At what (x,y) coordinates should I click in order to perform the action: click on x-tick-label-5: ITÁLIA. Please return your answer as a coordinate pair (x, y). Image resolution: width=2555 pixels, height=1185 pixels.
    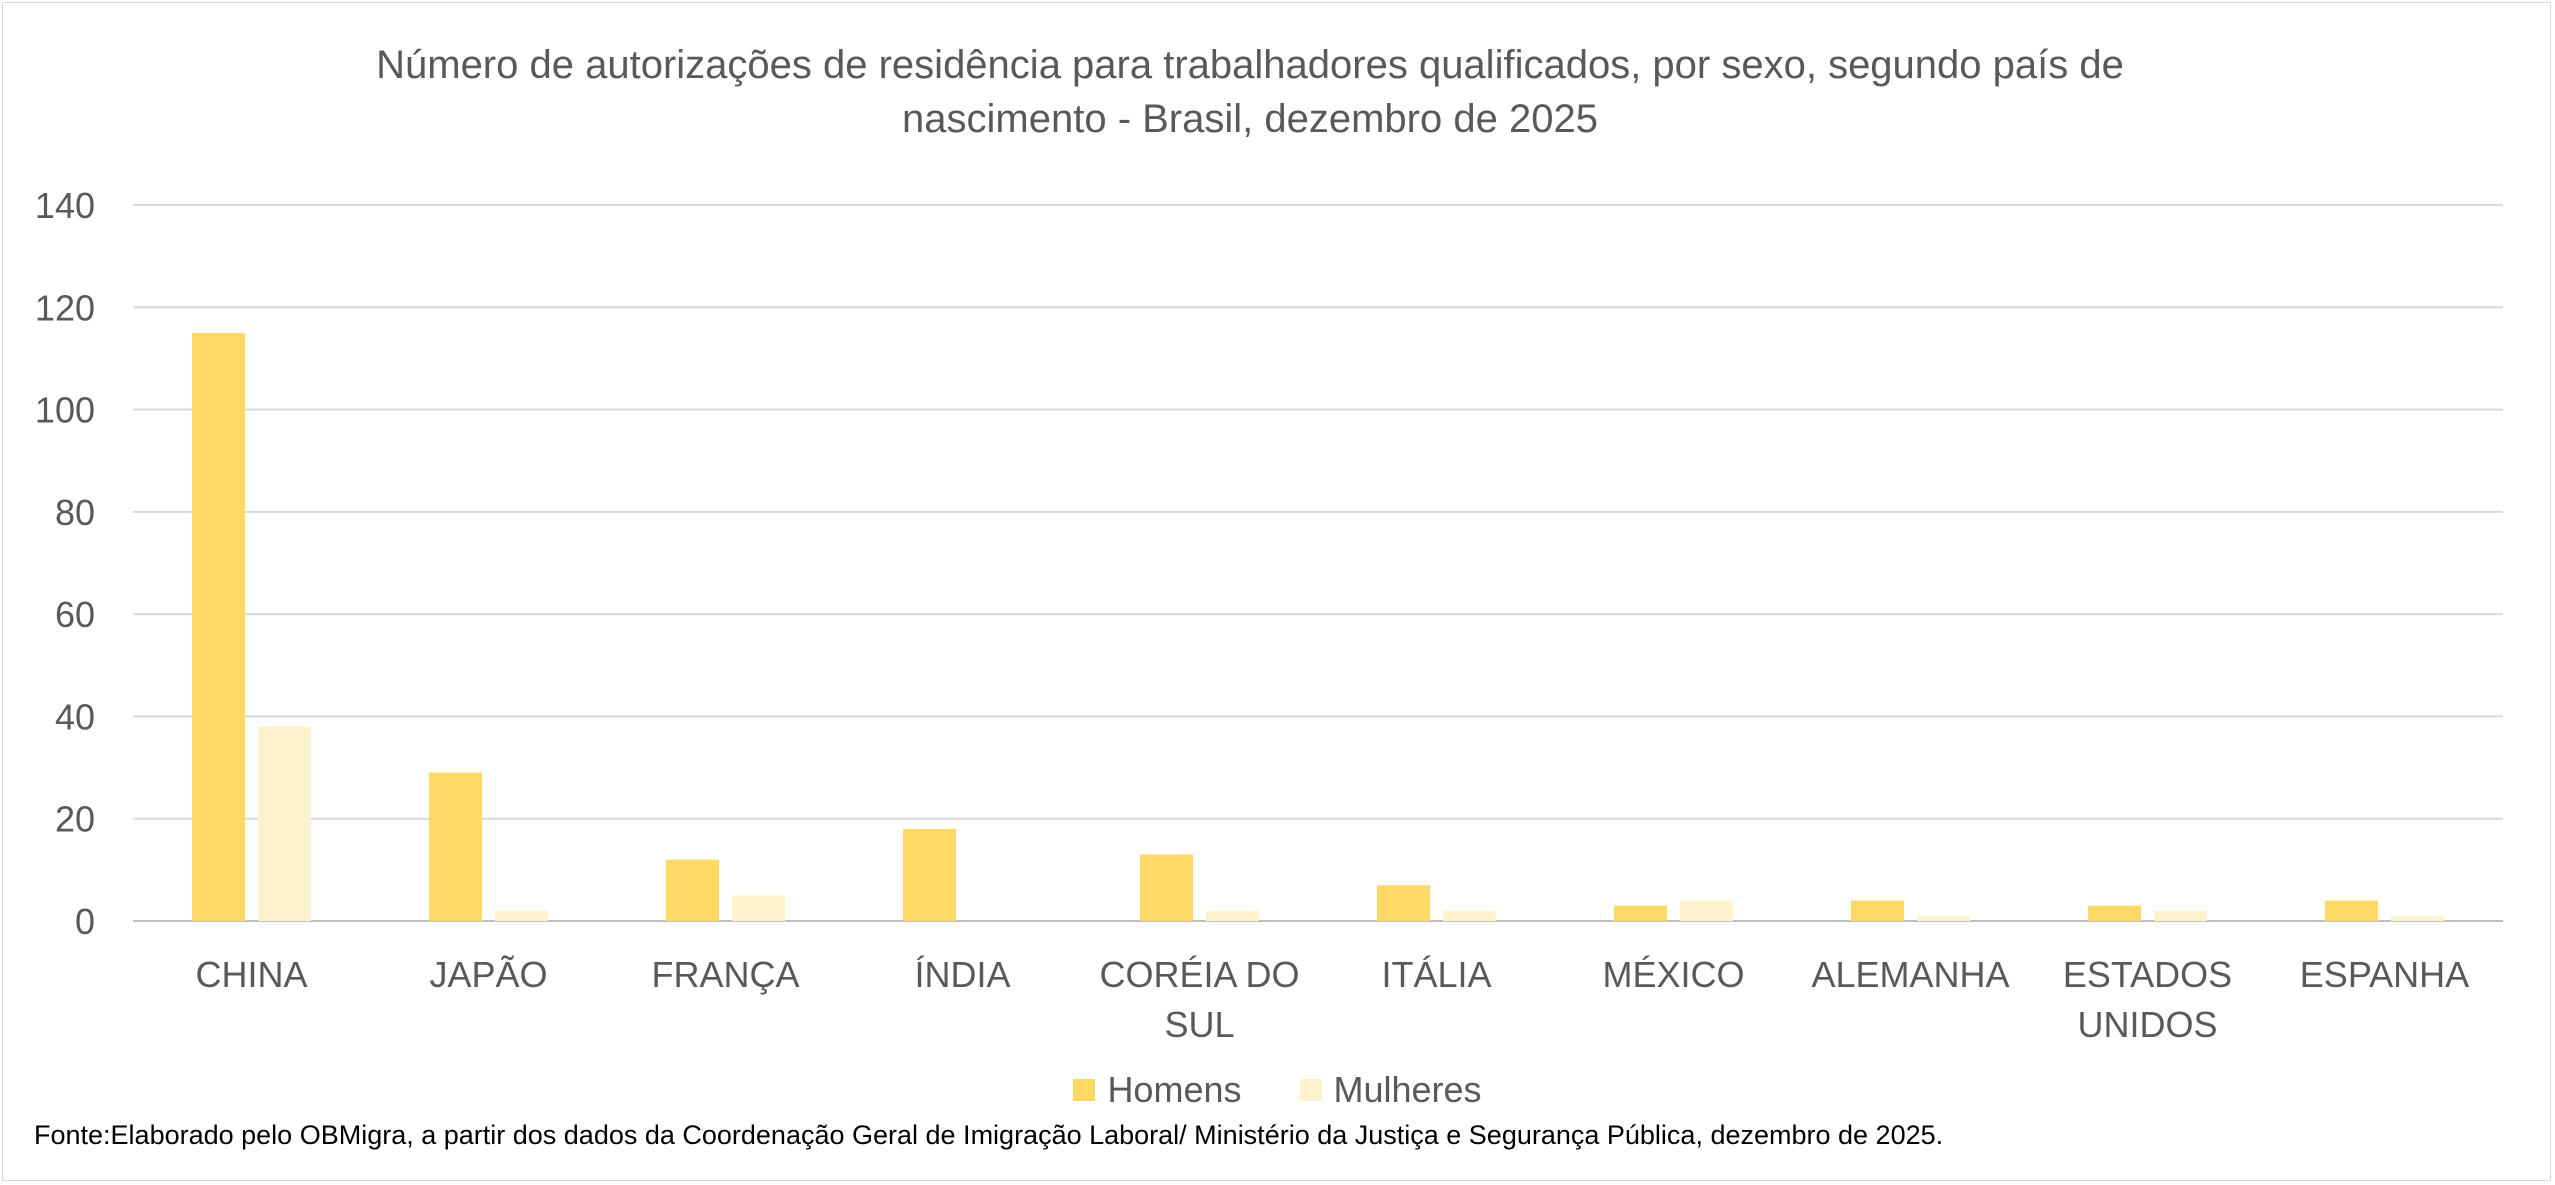
    Looking at the image, I should click on (1436, 974).